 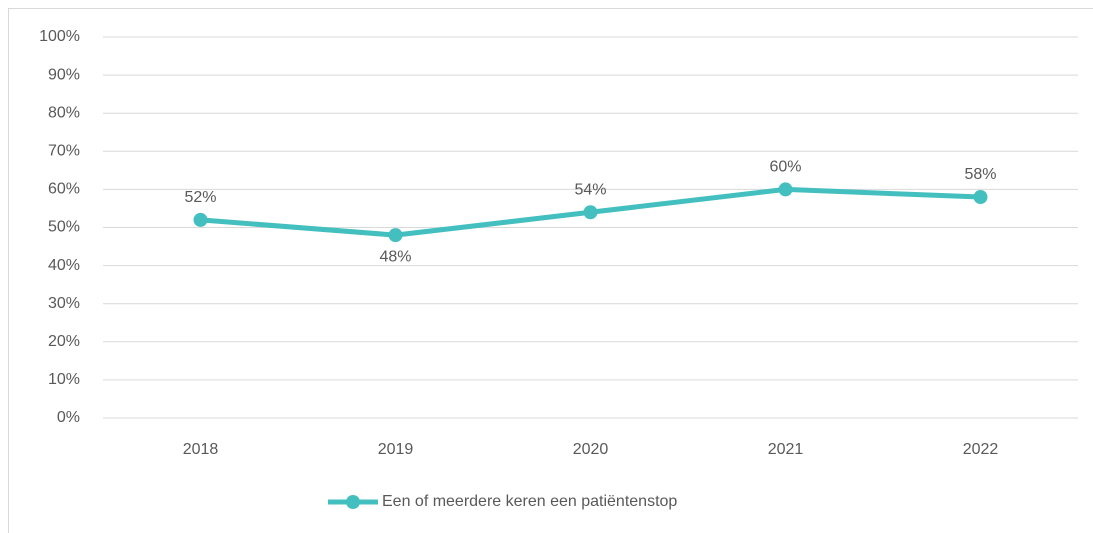 I want to click on y-tick-label: 70%, so click(x=64, y=151).